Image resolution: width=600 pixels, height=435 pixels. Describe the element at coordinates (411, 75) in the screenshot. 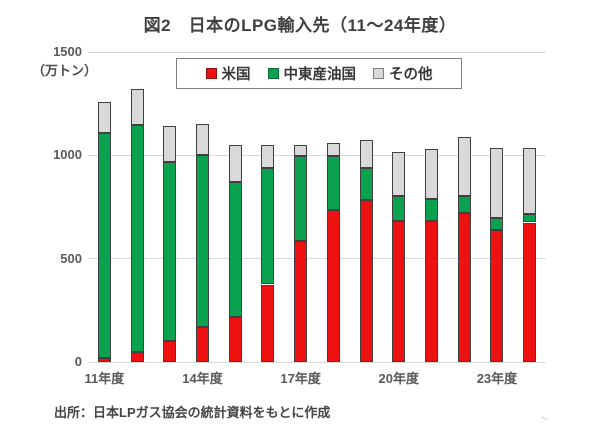

I see `legend-label-others: その他` at that location.